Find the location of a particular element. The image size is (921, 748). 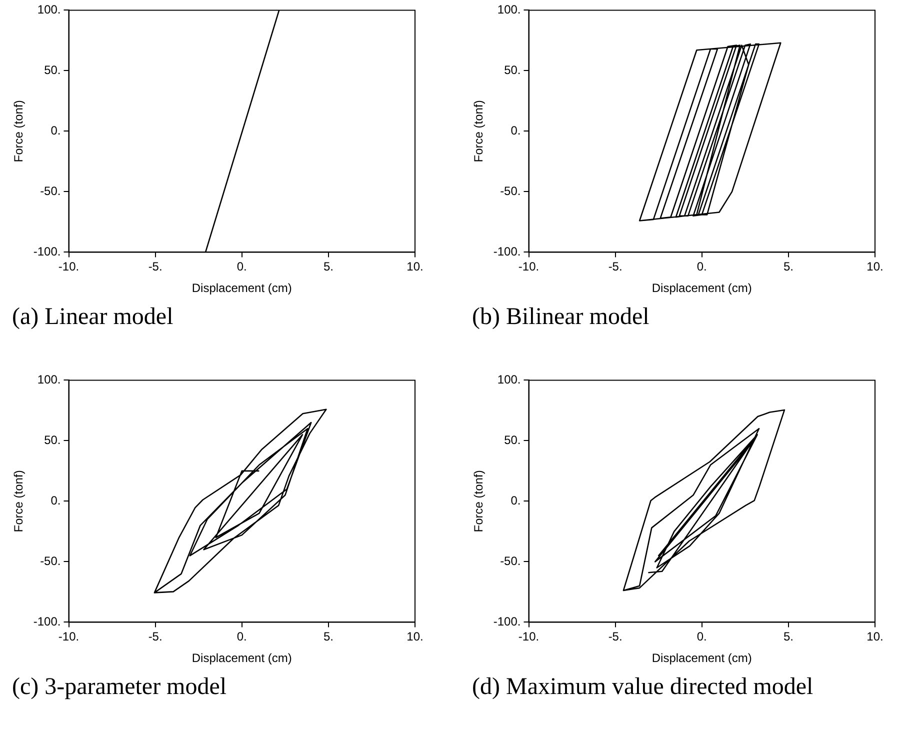

text: (c) 3-parameter model is located at coordinates (120, 687).